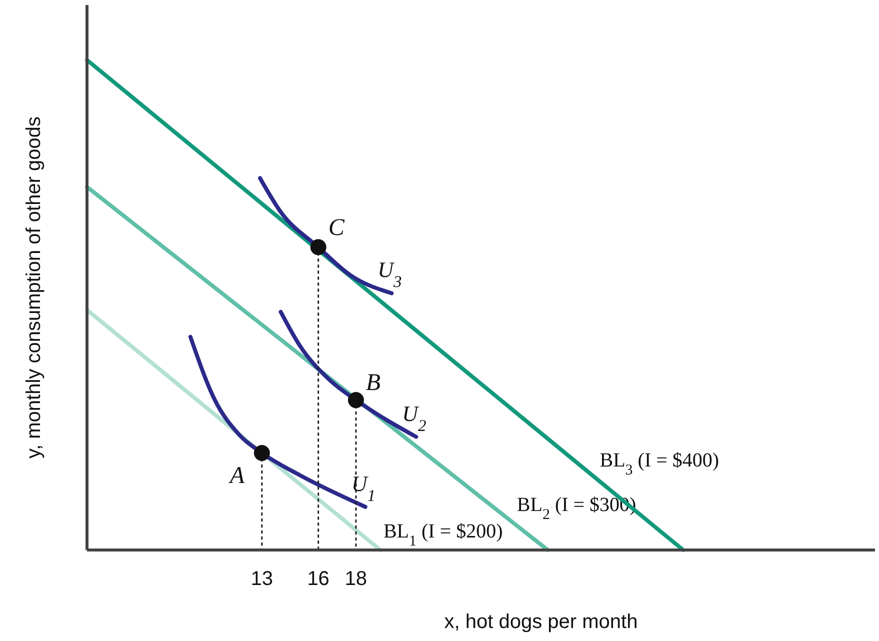 The image size is (879, 641). Describe the element at coordinates (373, 383) in the screenshot. I see `annotation: B` at that location.